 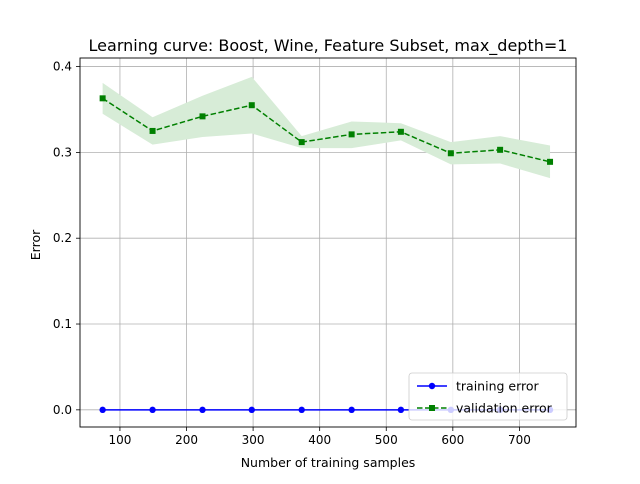 I want to click on y-tick-label-0.3: 0.3, so click(x=62, y=152).